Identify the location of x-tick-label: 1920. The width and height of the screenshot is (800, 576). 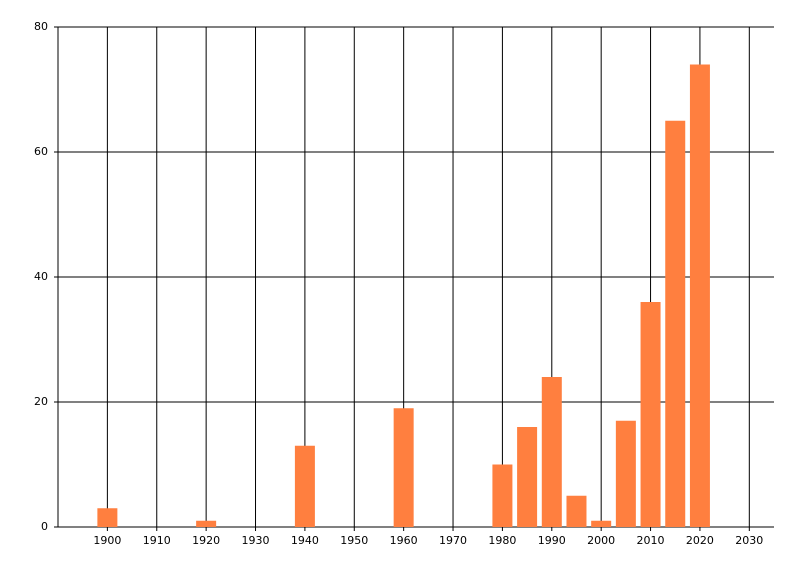
(206, 540).